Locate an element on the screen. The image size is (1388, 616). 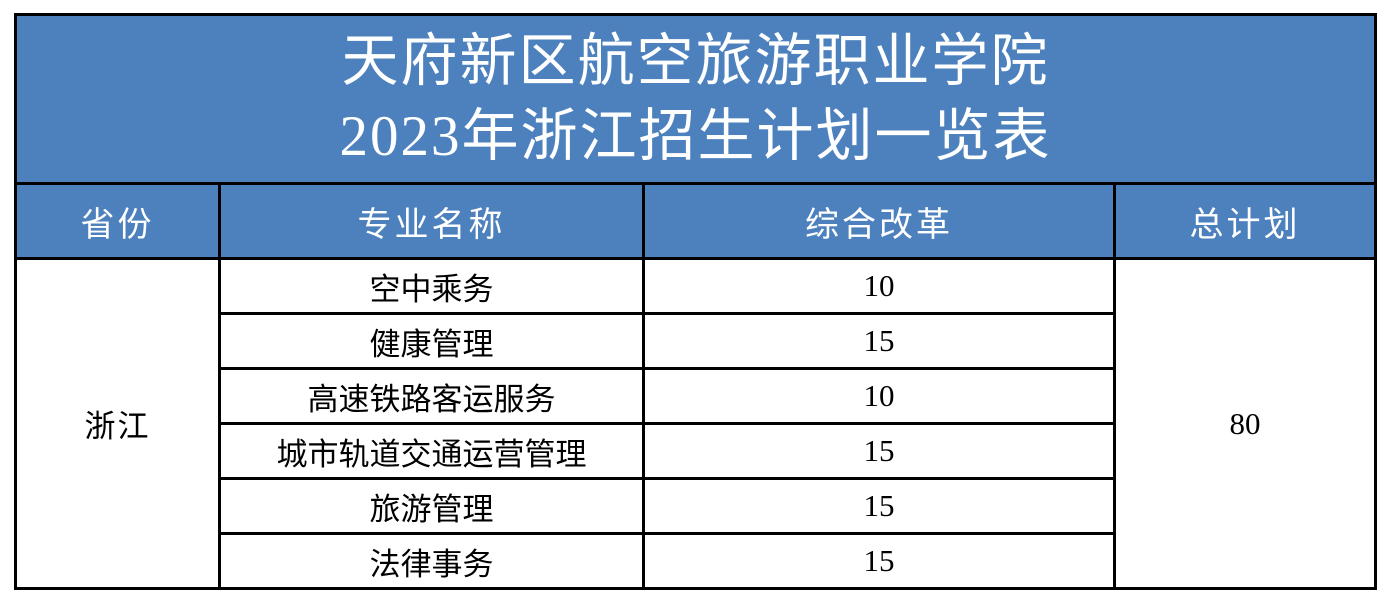
major-cell: 健康管理 is located at coordinates (431, 341).